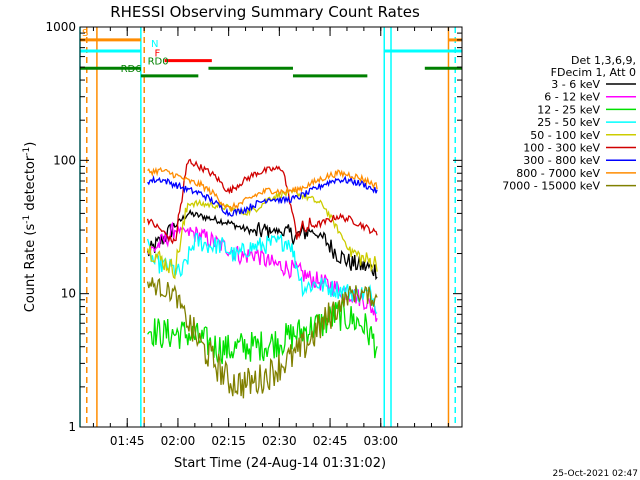  I want to click on legend-label-6: 300 - 800 keV, so click(561, 160).